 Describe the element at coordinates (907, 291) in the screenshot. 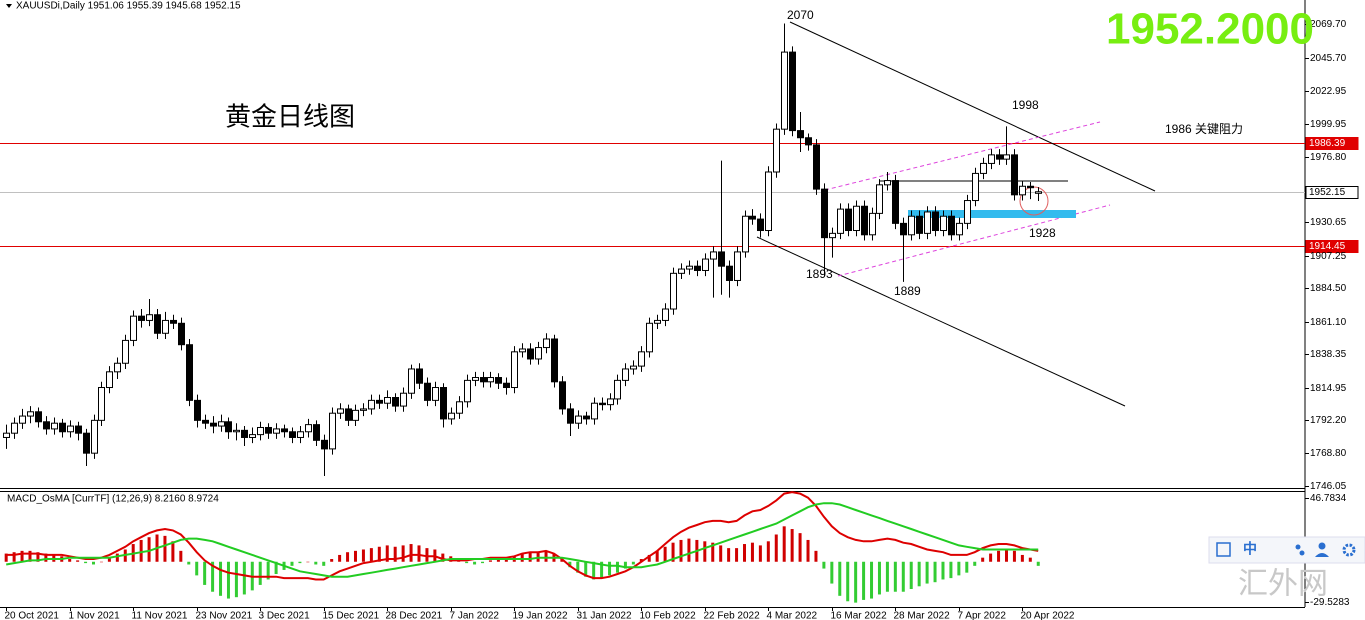

I see `annotation: 1889` at that location.